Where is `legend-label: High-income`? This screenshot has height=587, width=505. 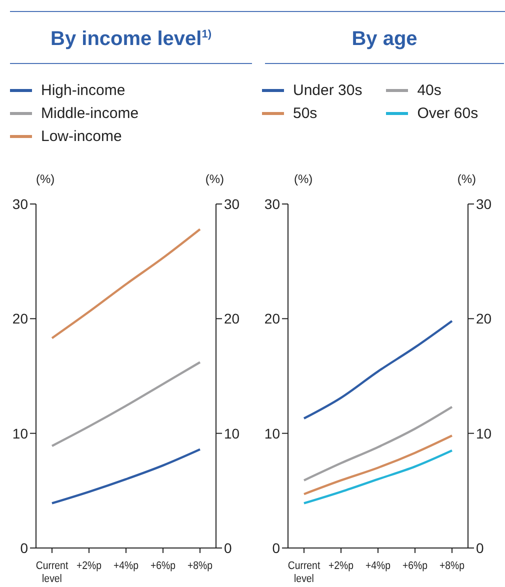 legend-label: High-income is located at coordinates (83, 90).